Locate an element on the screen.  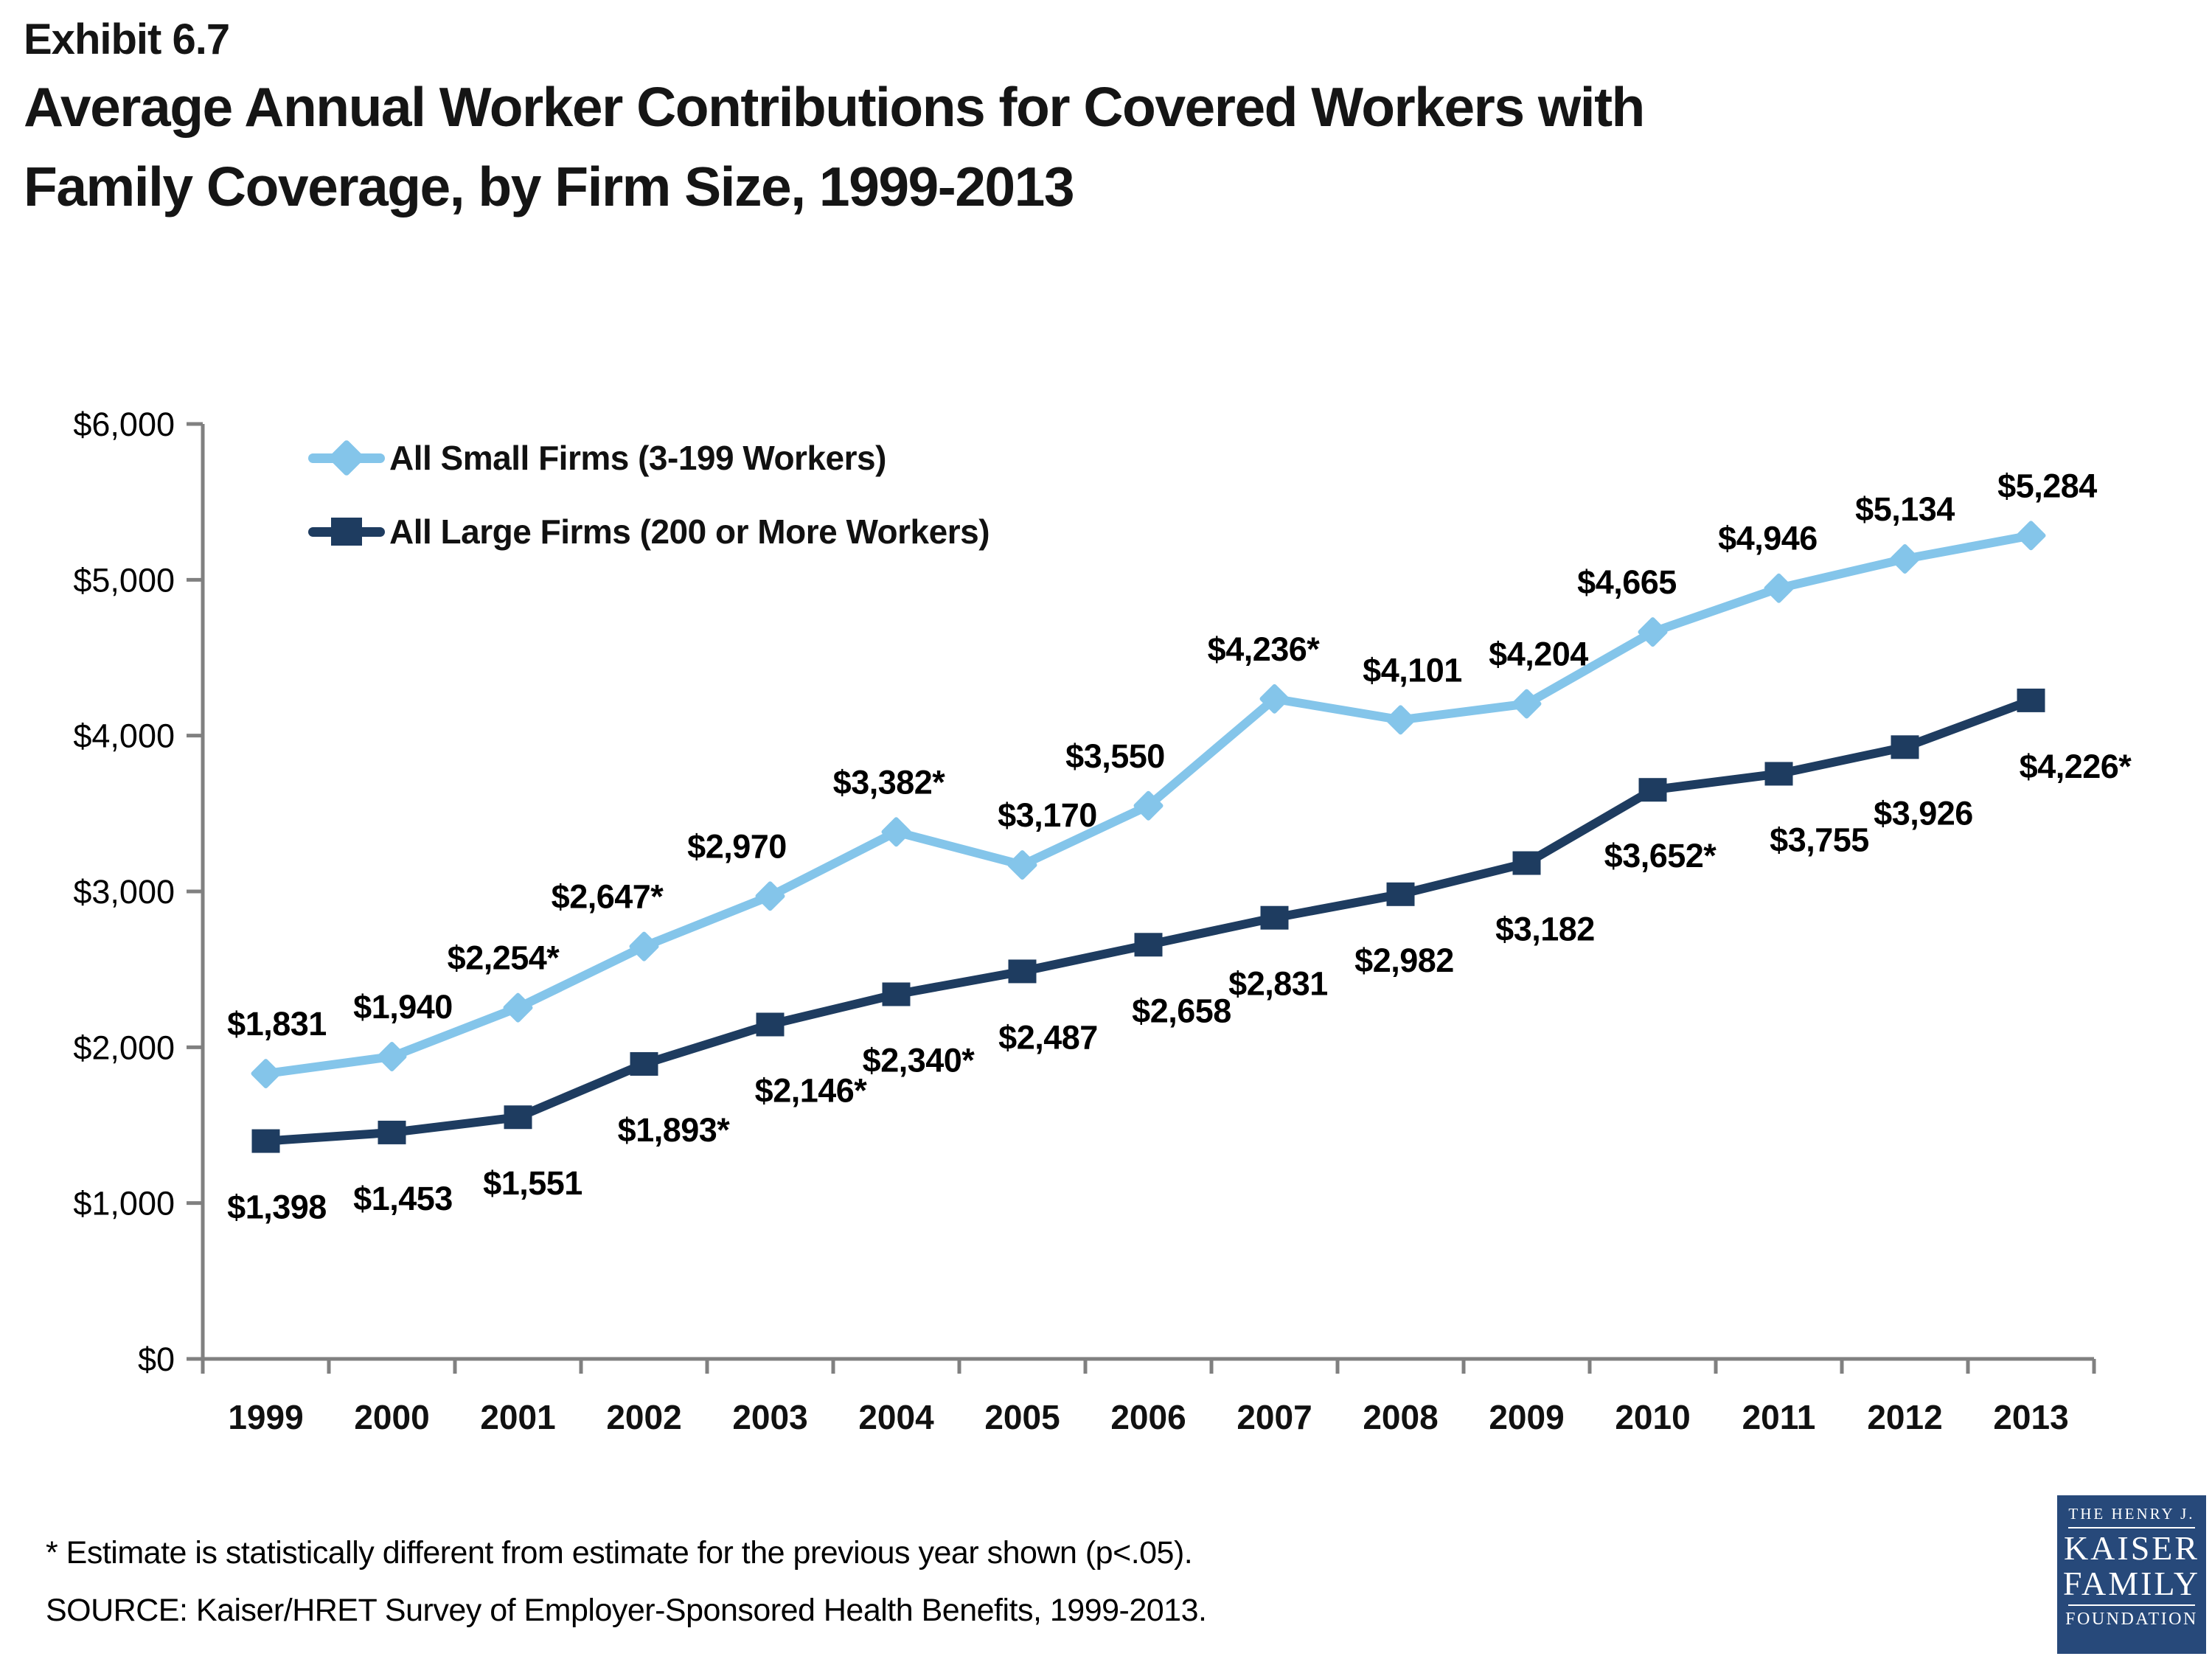
large-firms-data-label: $1,893* is located at coordinates (674, 1130).